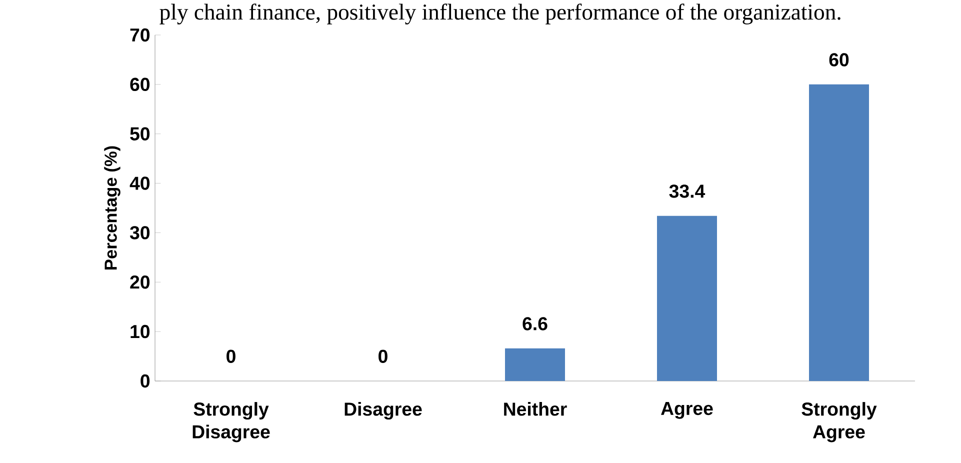  I want to click on y-tick-label: 60, so click(140, 85).